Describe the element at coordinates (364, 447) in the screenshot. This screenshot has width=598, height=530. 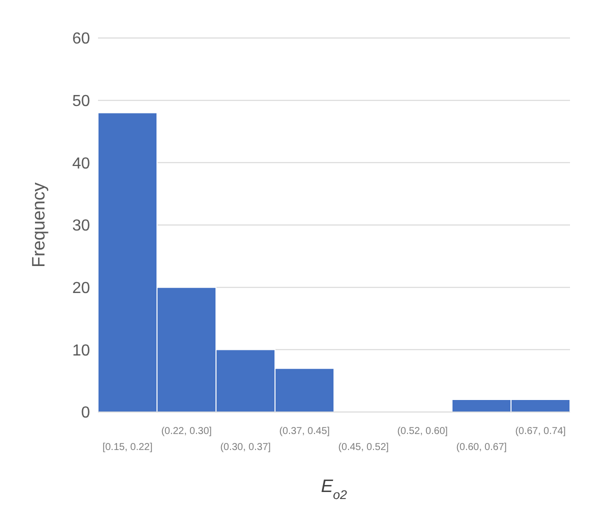
I see `x-tick-label: (0.45, 0.52]` at that location.